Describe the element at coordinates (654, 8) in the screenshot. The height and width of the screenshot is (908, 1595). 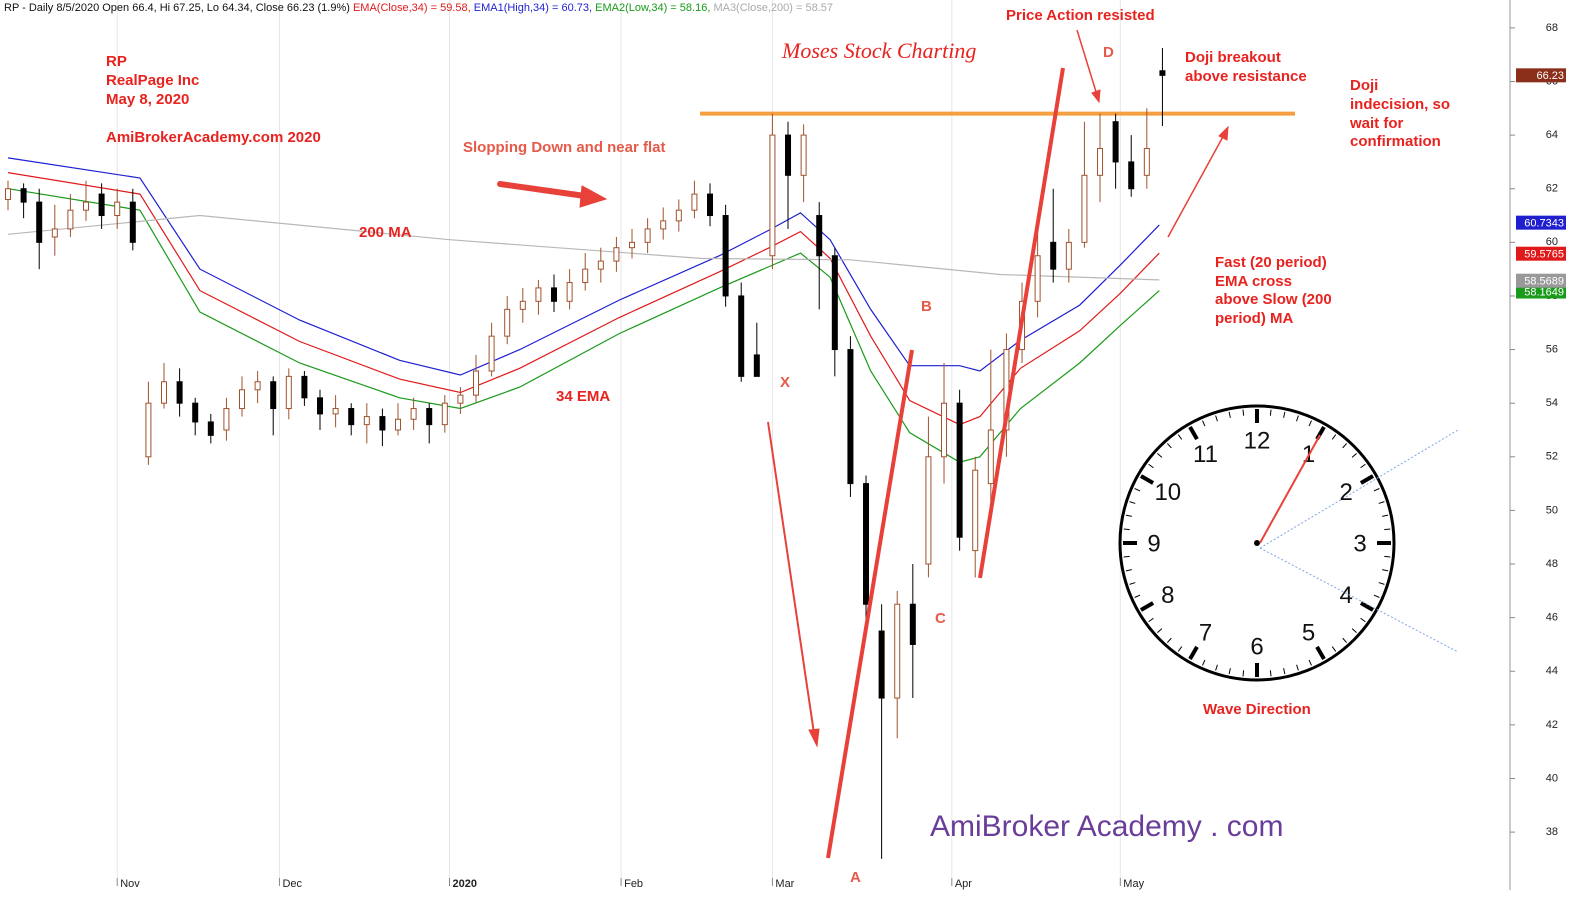
I see `header-part: EMA2(Low,34) = 58.16,` at that location.